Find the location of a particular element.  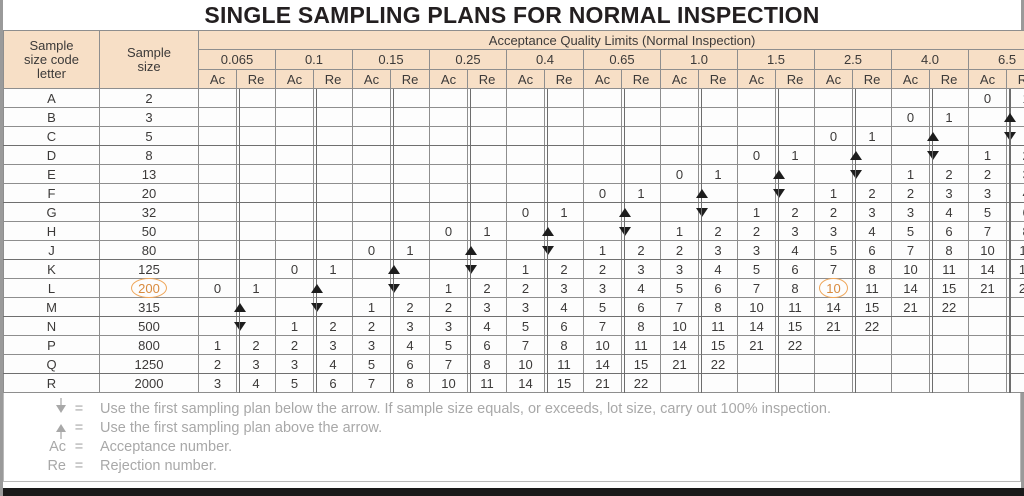

table-row: Q 1250 2 3 3 4 5 6 7 8 10 11 14 15 21 22 is located at coordinates (513, 364).